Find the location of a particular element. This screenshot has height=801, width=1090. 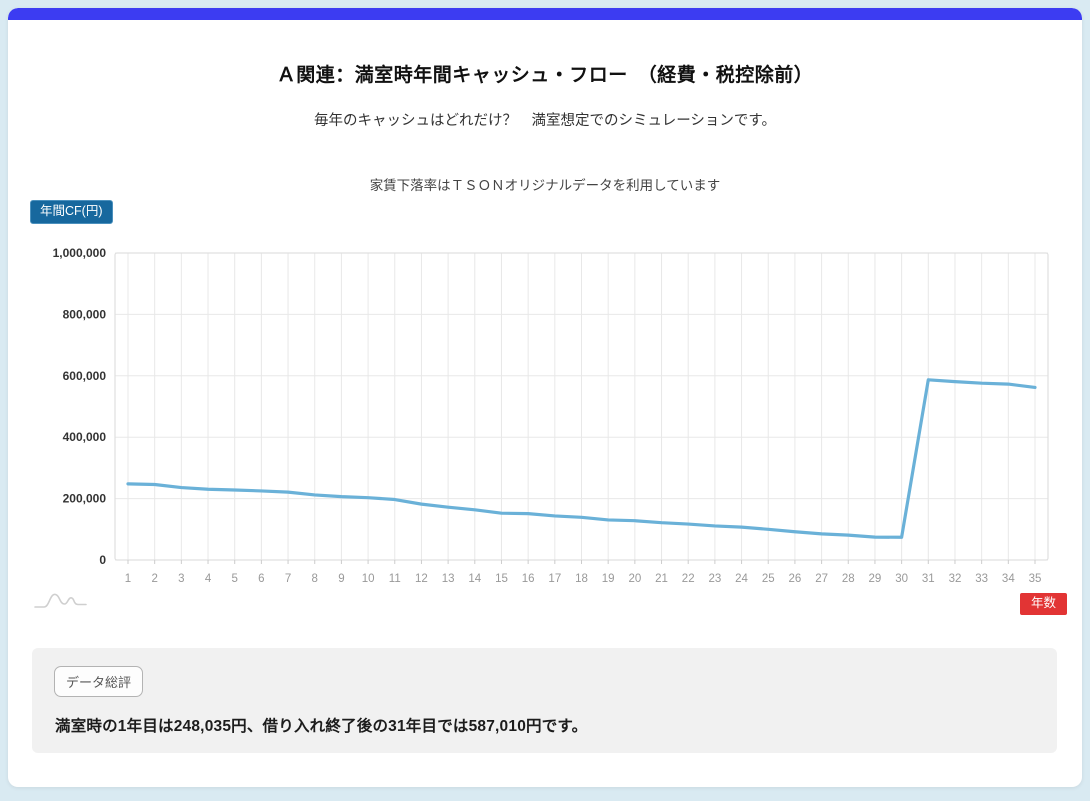

svg-text: 22 is located at coordinates (688, 579).